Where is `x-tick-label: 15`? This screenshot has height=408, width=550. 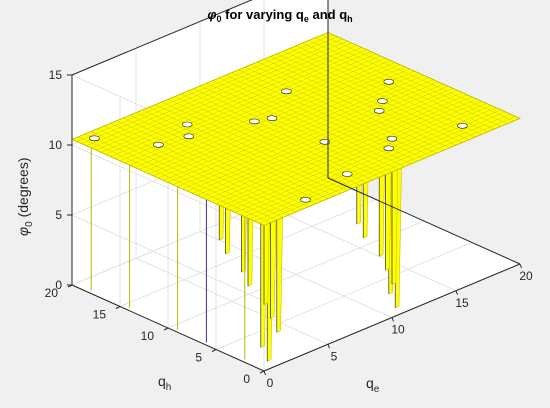
x-tick-label: 15 is located at coordinates (462, 303).